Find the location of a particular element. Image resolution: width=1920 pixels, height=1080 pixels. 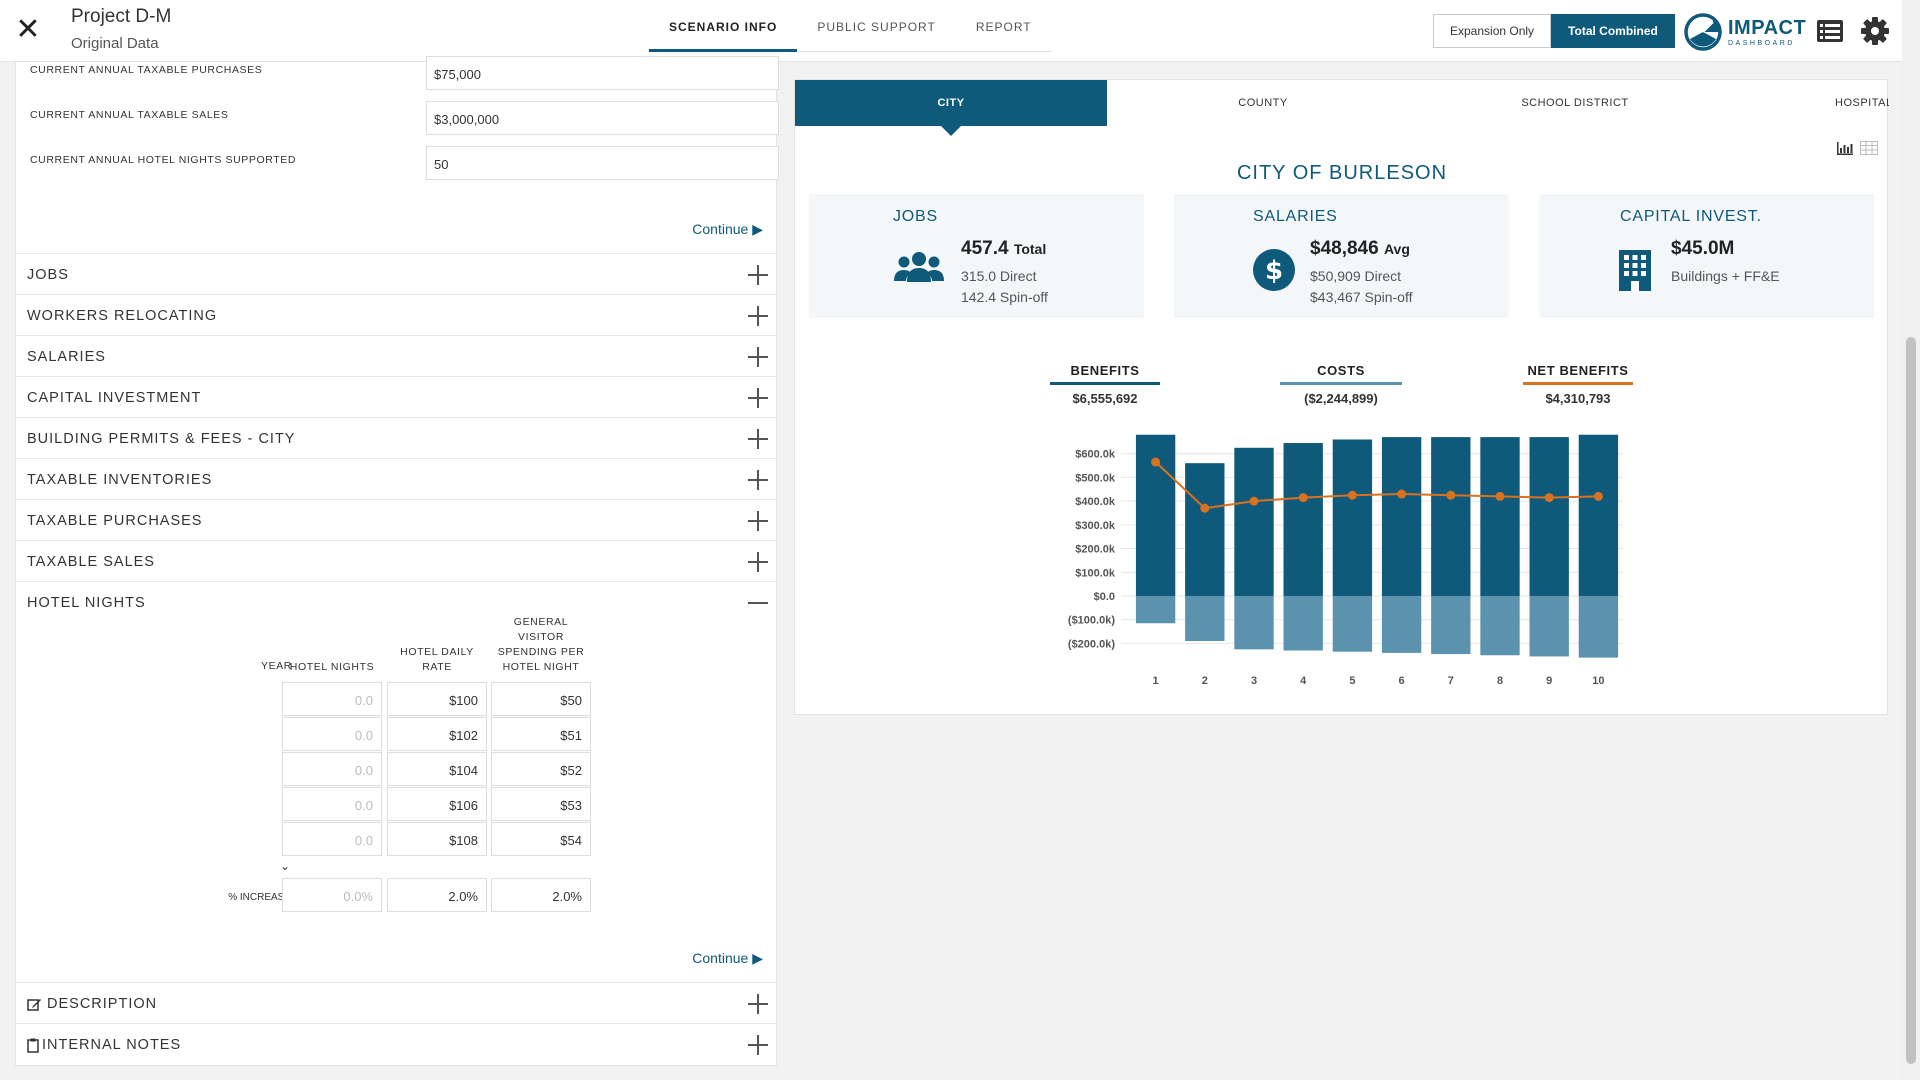

section-label: WORKERS RELOCATING is located at coordinates (122, 316).